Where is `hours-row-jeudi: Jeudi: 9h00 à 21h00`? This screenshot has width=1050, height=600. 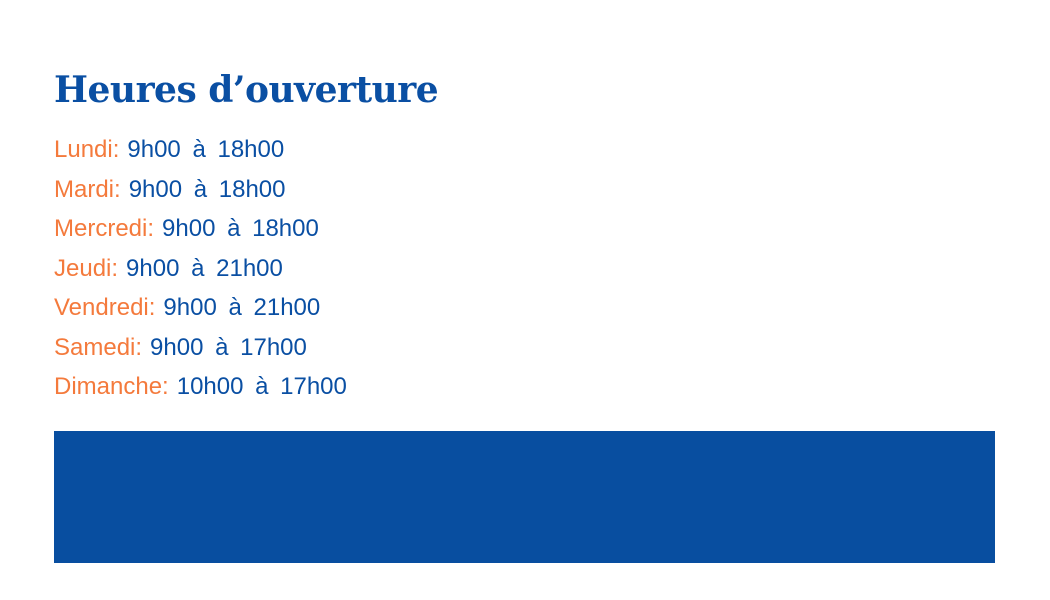
hours-row-jeudi: Jeudi: 9h00 à 21h00 is located at coordinates (200, 269).